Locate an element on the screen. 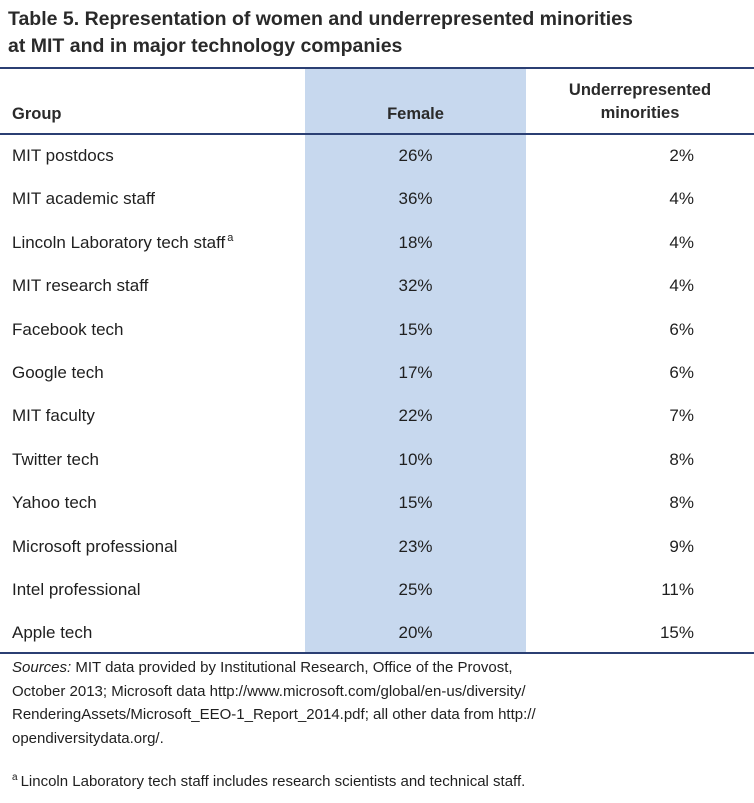  cell-female: 26% is located at coordinates (415, 155).